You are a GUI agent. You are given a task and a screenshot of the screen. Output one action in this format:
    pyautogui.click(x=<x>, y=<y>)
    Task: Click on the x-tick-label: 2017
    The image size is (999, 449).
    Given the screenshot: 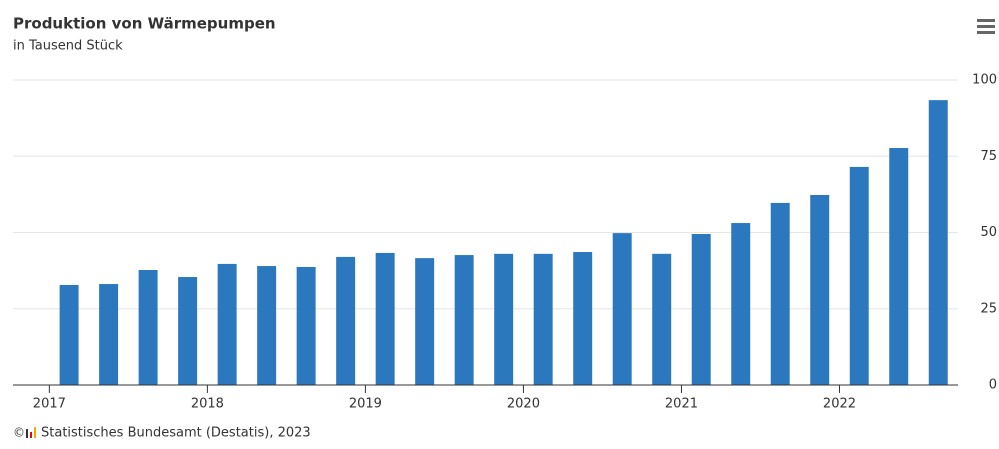 What is the action you would take?
    pyautogui.click(x=49, y=404)
    